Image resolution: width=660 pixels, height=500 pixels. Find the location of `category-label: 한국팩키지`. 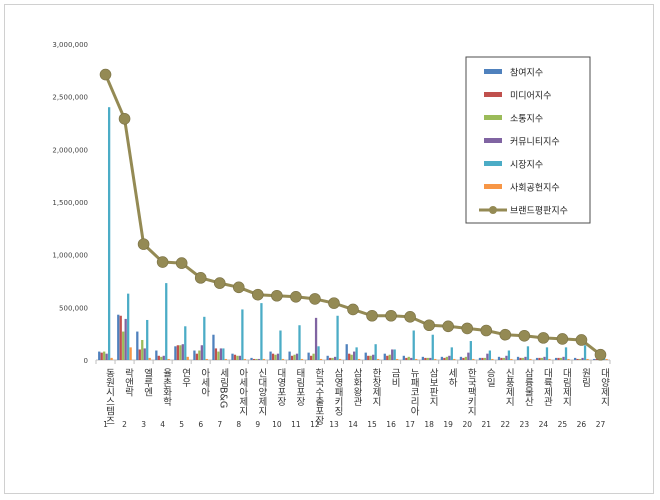

category-label: 한국팩키지 is located at coordinates (470, 392).